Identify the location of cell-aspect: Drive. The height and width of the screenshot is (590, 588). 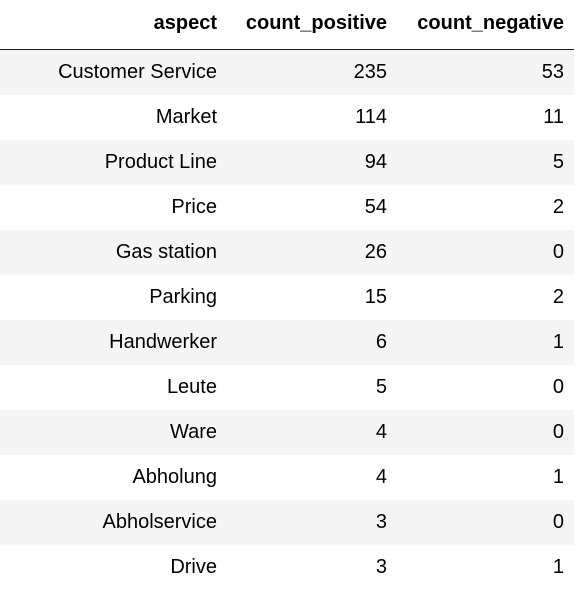
(113, 567).